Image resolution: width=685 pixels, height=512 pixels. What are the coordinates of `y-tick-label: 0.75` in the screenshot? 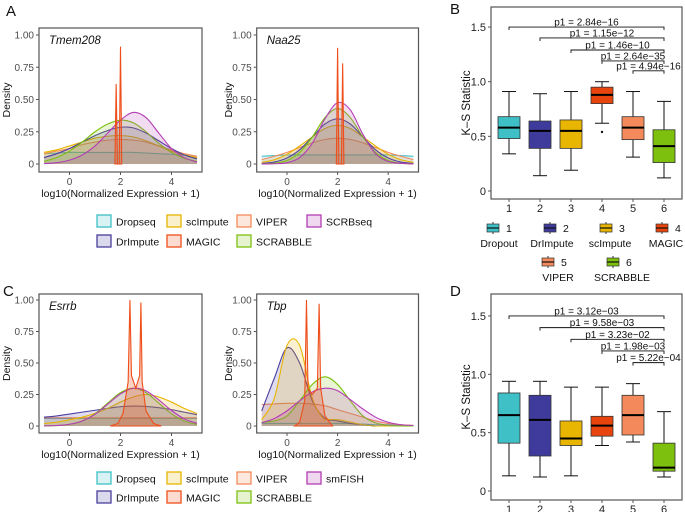 It's located at (242, 332).